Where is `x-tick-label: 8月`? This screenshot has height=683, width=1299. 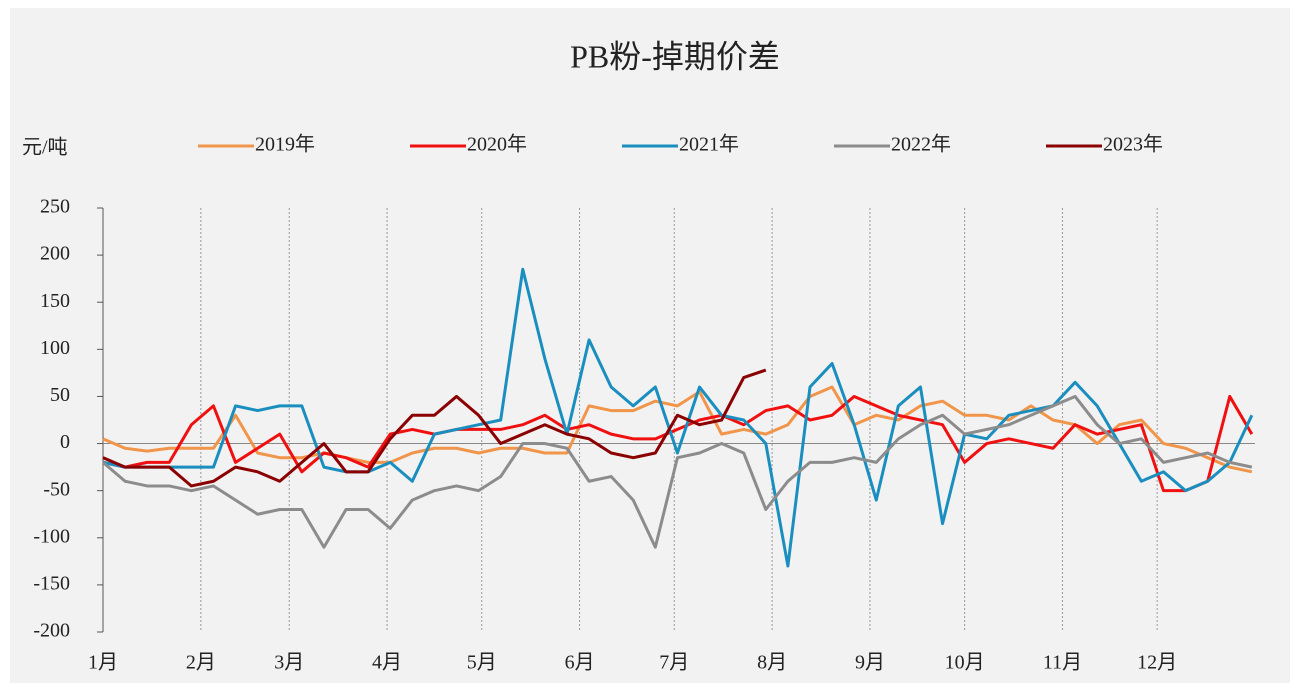
x-tick-label: 8月 is located at coordinates (772, 663).